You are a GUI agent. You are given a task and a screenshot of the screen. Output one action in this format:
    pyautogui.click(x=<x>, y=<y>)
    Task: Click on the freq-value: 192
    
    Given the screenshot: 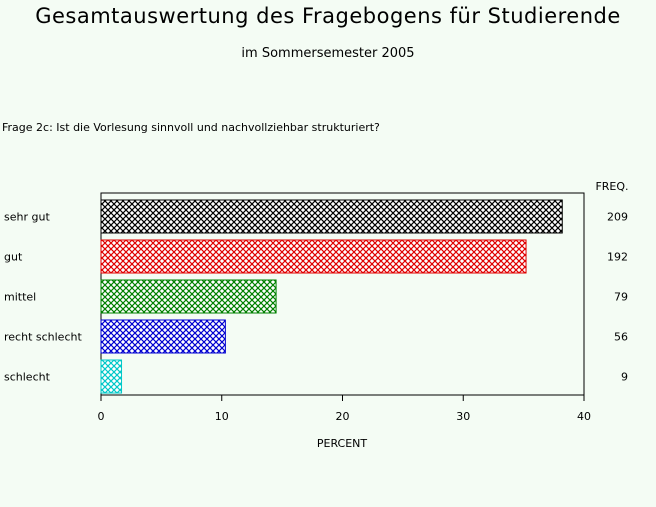 What is the action you would take?
    pyautogui.click(x=617, y=257)
    